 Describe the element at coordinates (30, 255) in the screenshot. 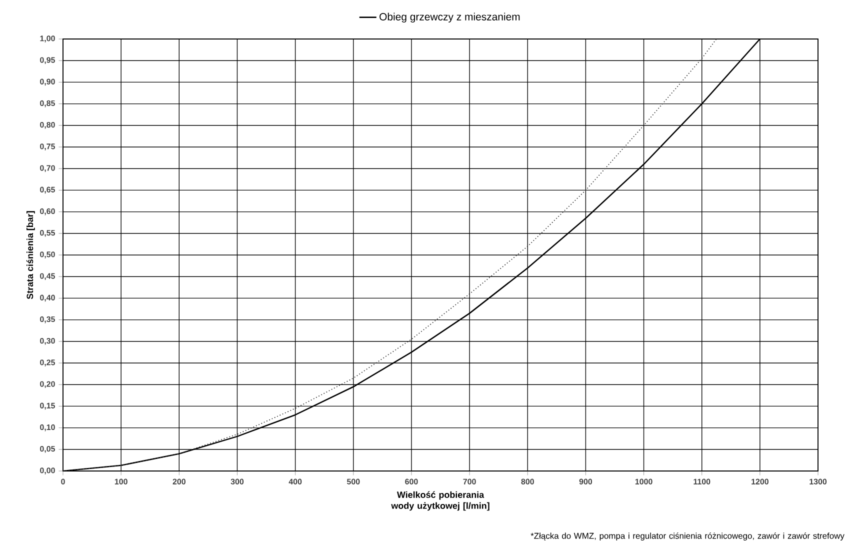

I see `y-axis-title: Strata ciśnienia [bar]` at that location.